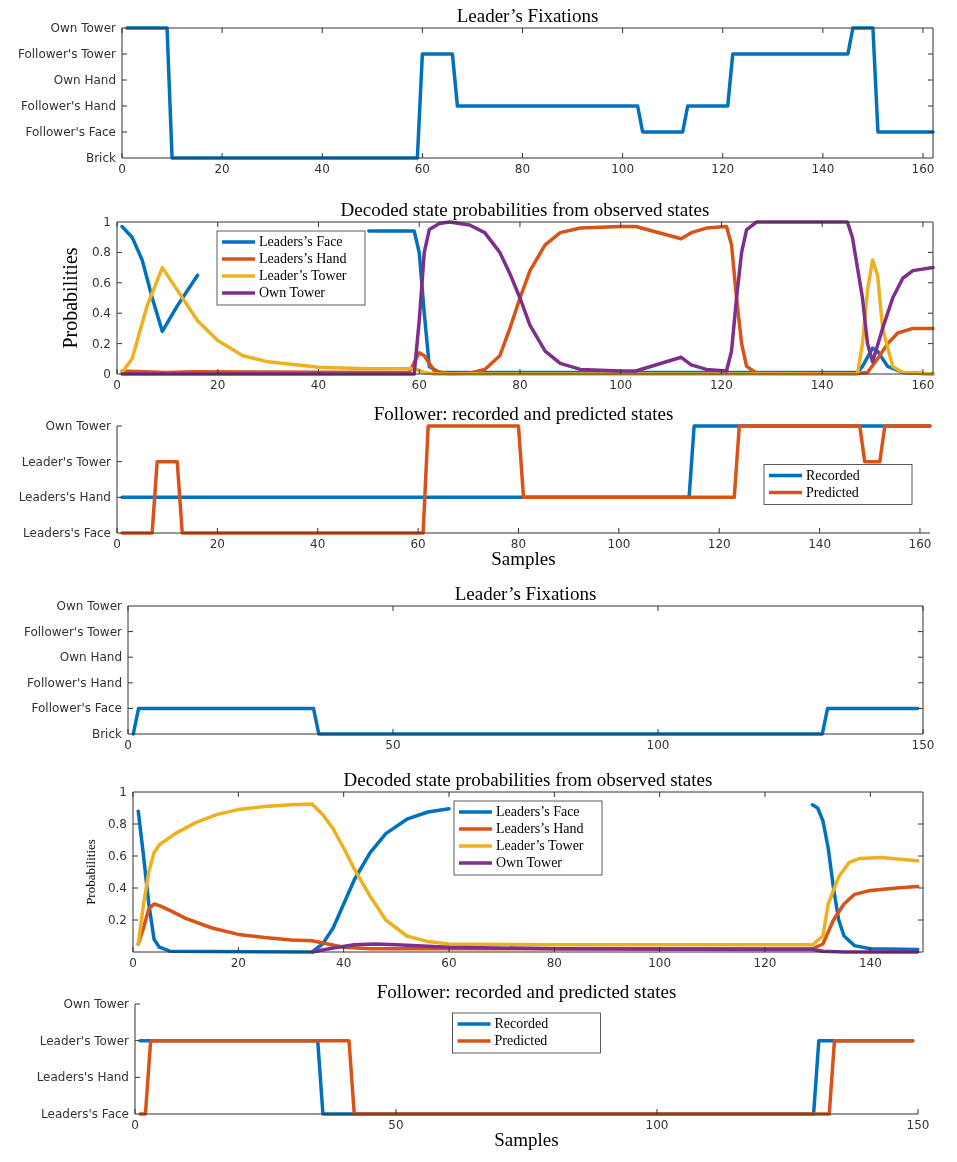  I want to click on legend-label: Leaders’s Face, so click(301, 241).